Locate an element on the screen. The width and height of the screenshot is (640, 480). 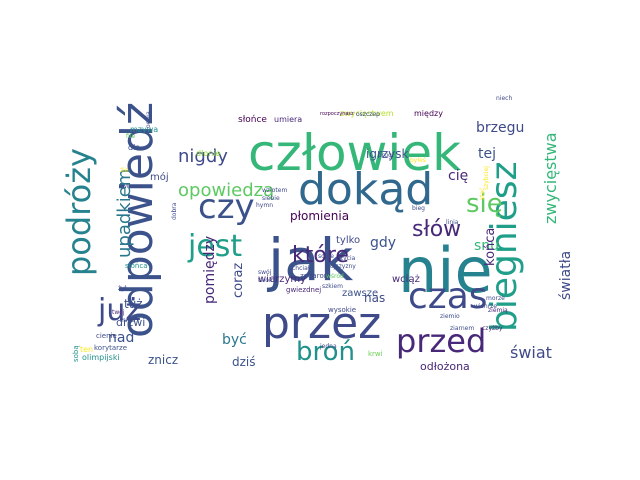
word-cloud-word: źle is located at coordinates (124, 170).